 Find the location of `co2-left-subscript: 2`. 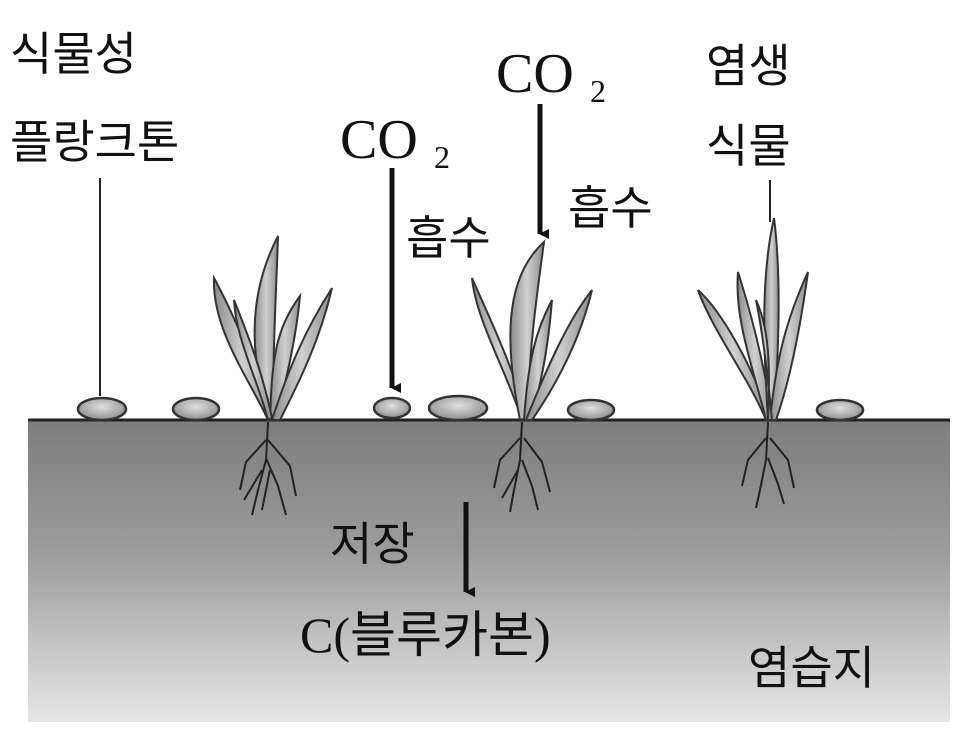

co2-left-subscript: 2 is located at coordinates (442, 157).